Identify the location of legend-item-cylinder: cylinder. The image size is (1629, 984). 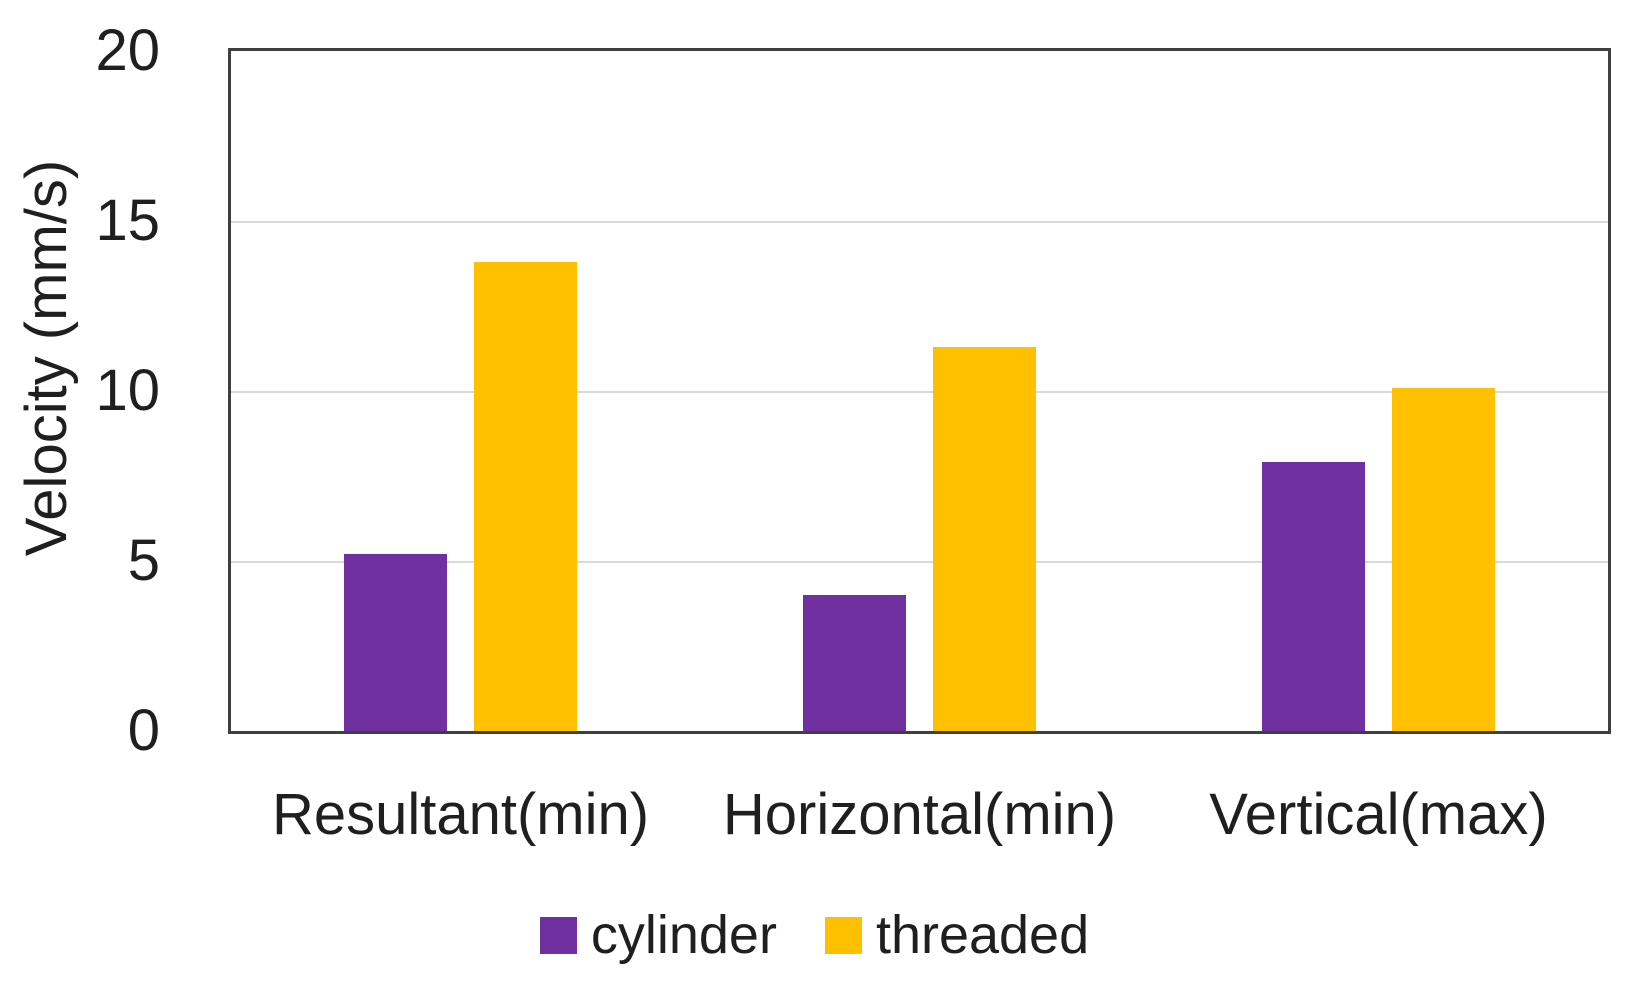
(658, 935).